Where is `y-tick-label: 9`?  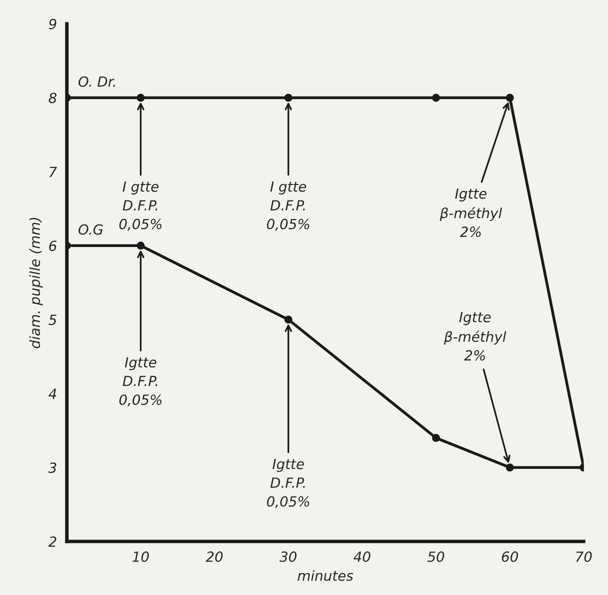 y-tick-label: 9 is located at coordinates (52, 24).